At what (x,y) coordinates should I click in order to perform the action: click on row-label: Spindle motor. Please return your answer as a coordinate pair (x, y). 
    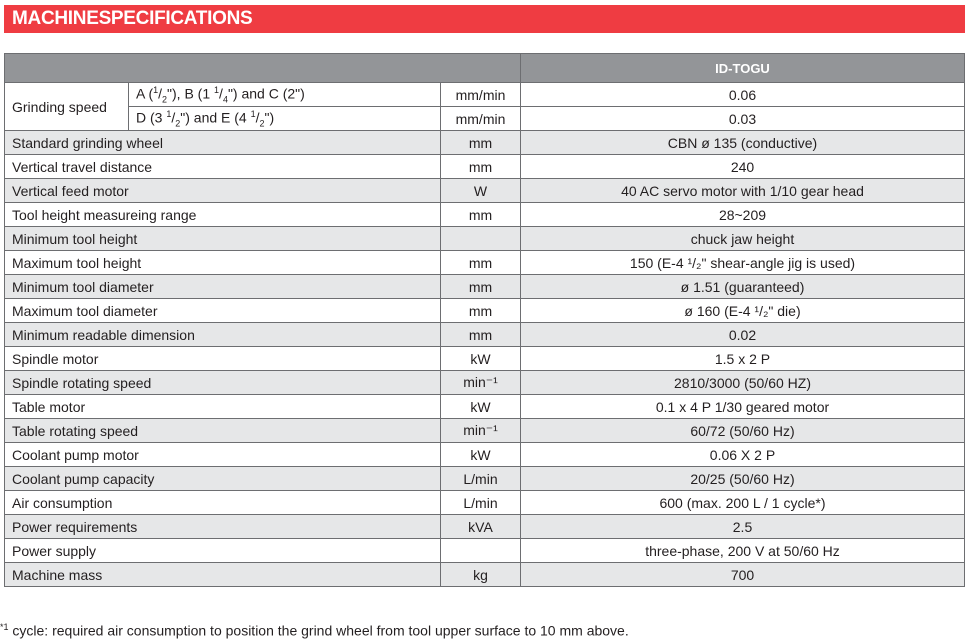
    Looking at the image, I should click on (222, 358).